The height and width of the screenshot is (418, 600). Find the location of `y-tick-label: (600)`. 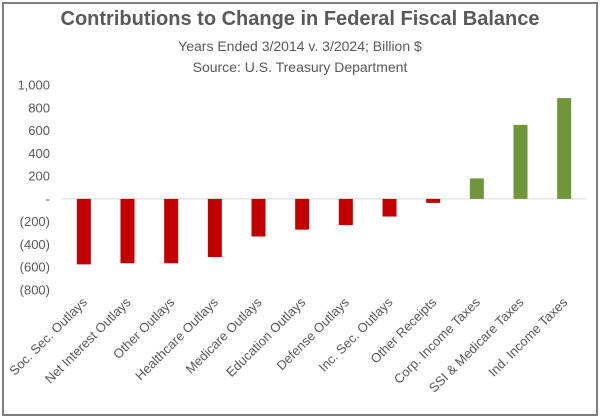

y-tick-label: (600) is located at coordinates (35, 267).